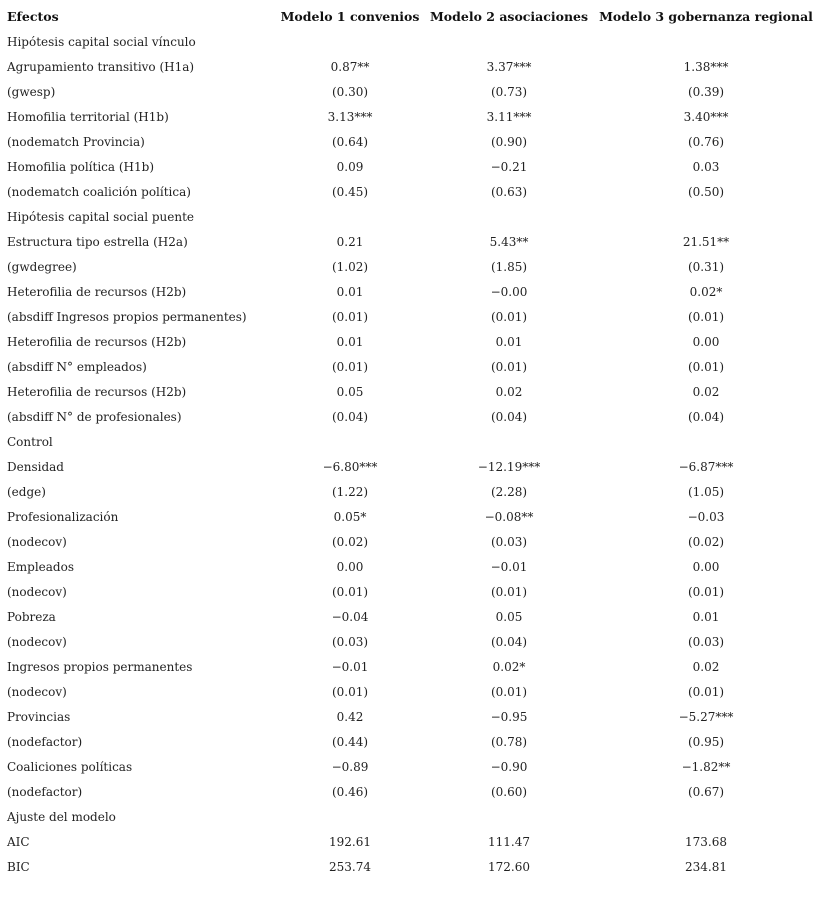  Describe the element at coordinates (706, 167) in the screenshot. I see `cell-value: 0.03` at that location.